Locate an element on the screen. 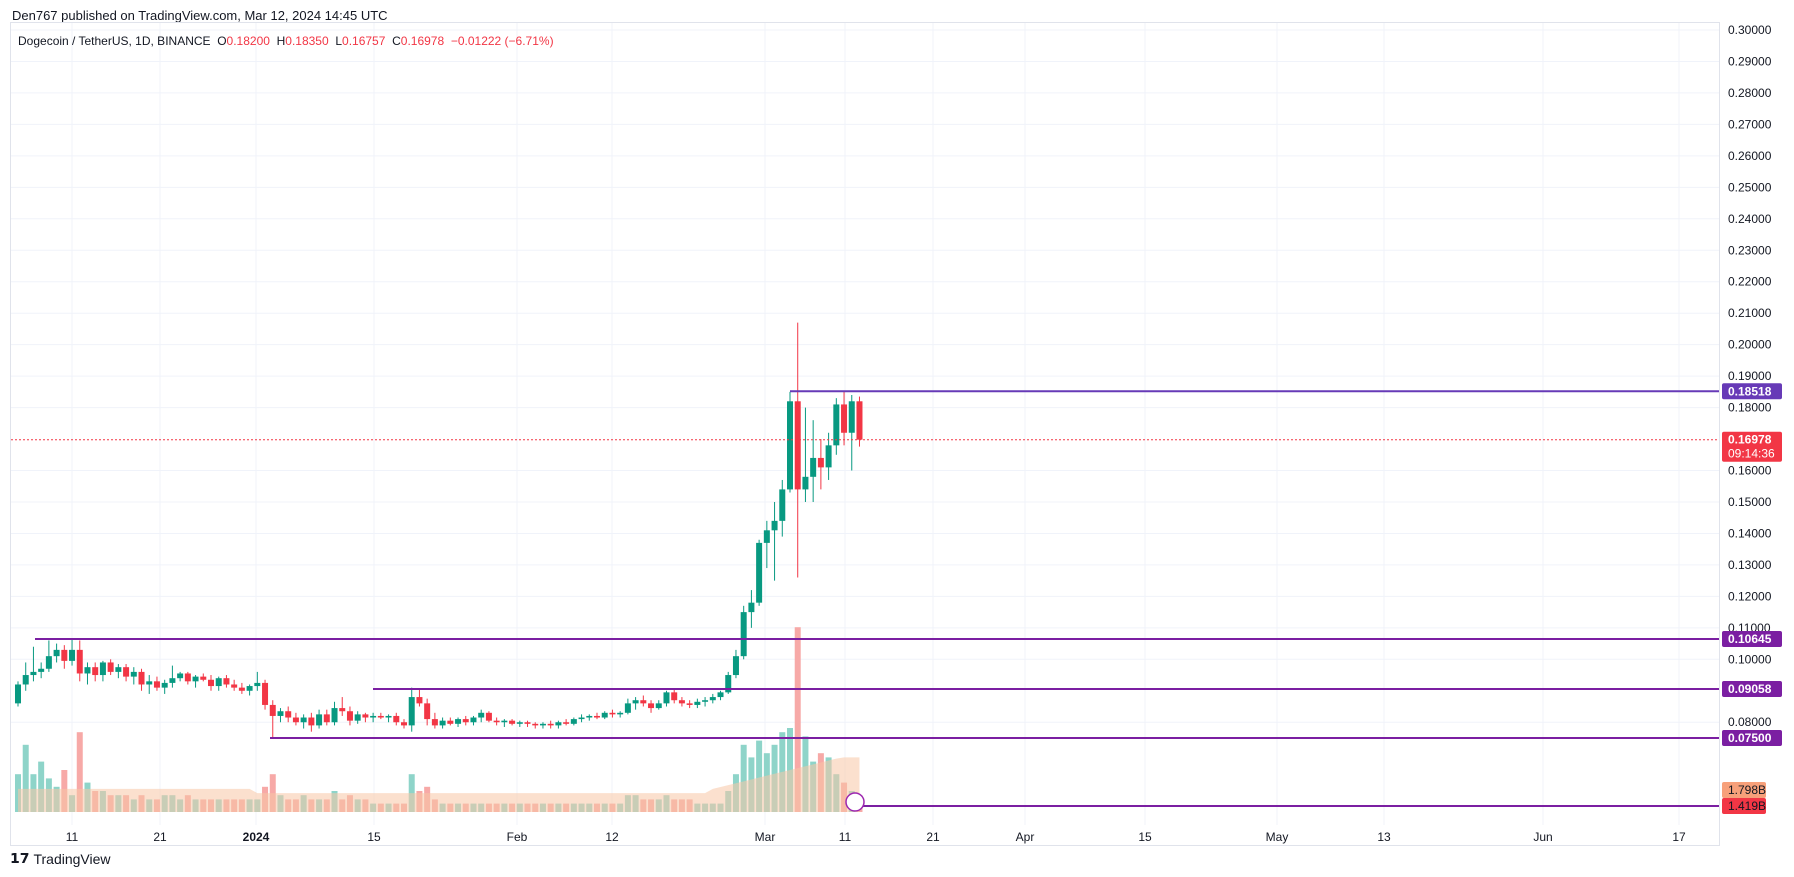  volume-tag is located at coordinates (1744, 806).